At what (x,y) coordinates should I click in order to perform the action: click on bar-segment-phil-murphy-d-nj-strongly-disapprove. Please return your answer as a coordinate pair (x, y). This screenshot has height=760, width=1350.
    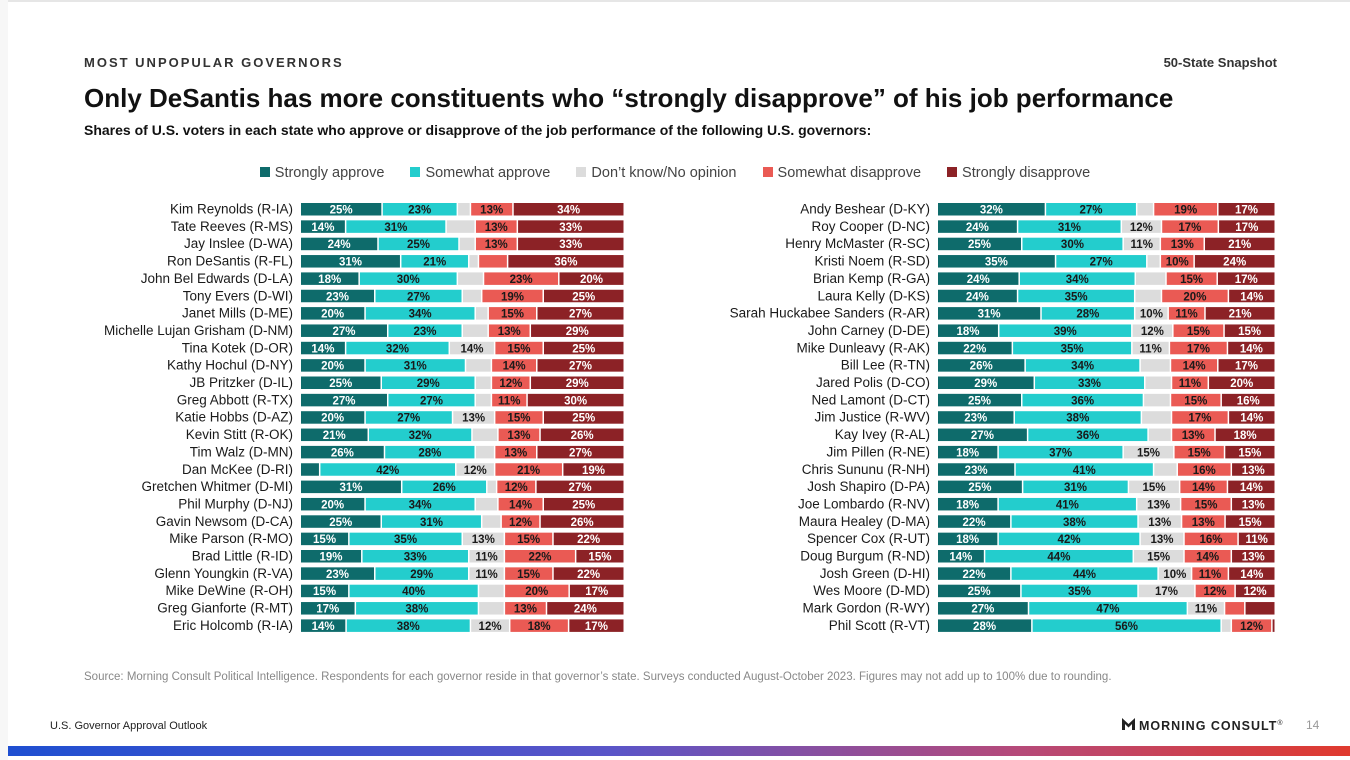
    Looking at the image, I should click on (584, 504).